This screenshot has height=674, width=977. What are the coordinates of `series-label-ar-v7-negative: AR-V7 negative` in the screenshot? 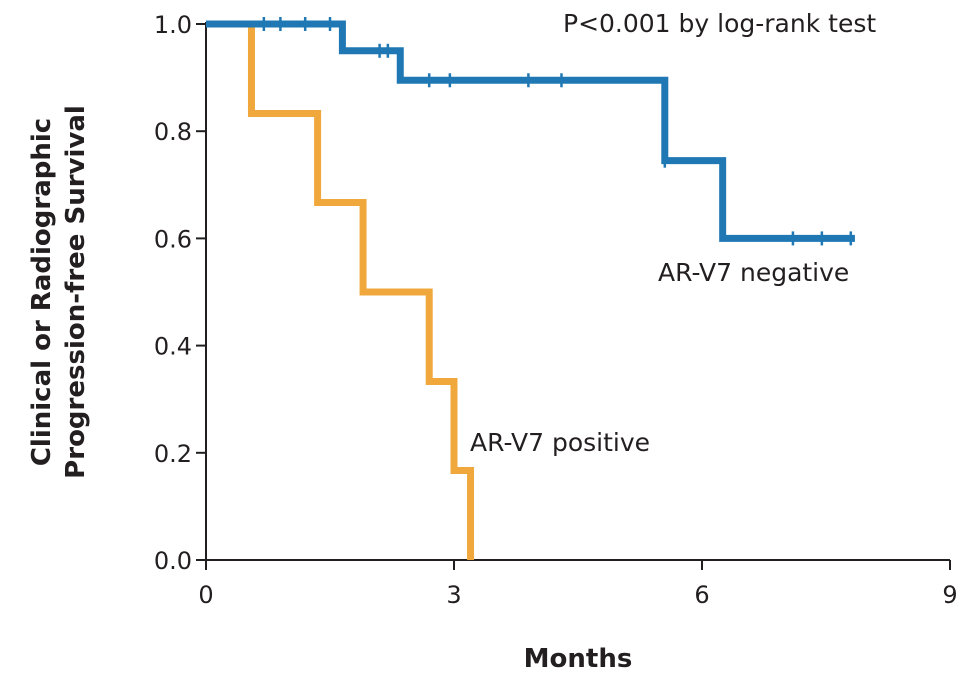 It's located at (753, 272).